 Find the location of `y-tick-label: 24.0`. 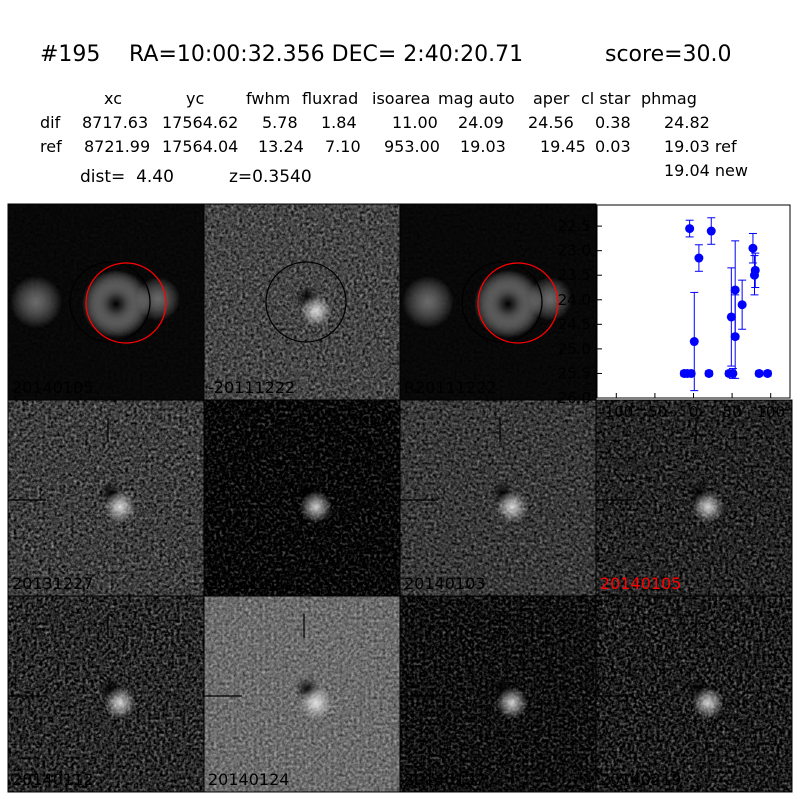

y-tick-label: 24.0 is located at coordinates (574, 300).